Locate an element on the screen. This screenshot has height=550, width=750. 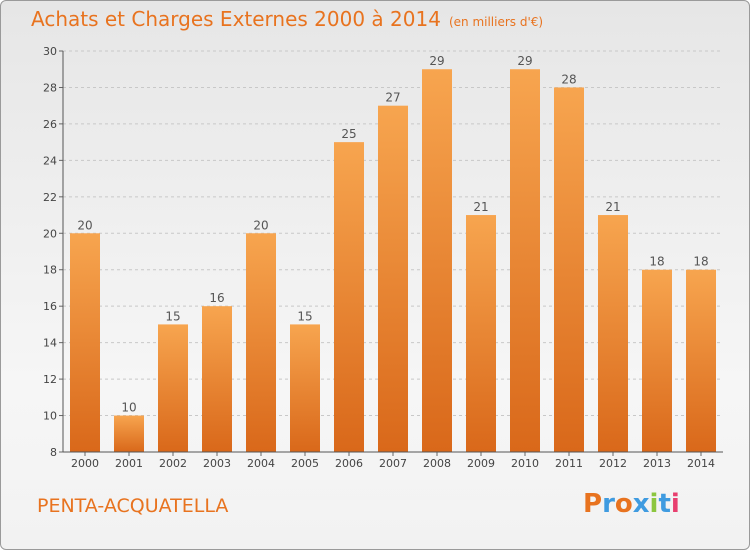
logo-letter: o is located at coordinates (623, 504).